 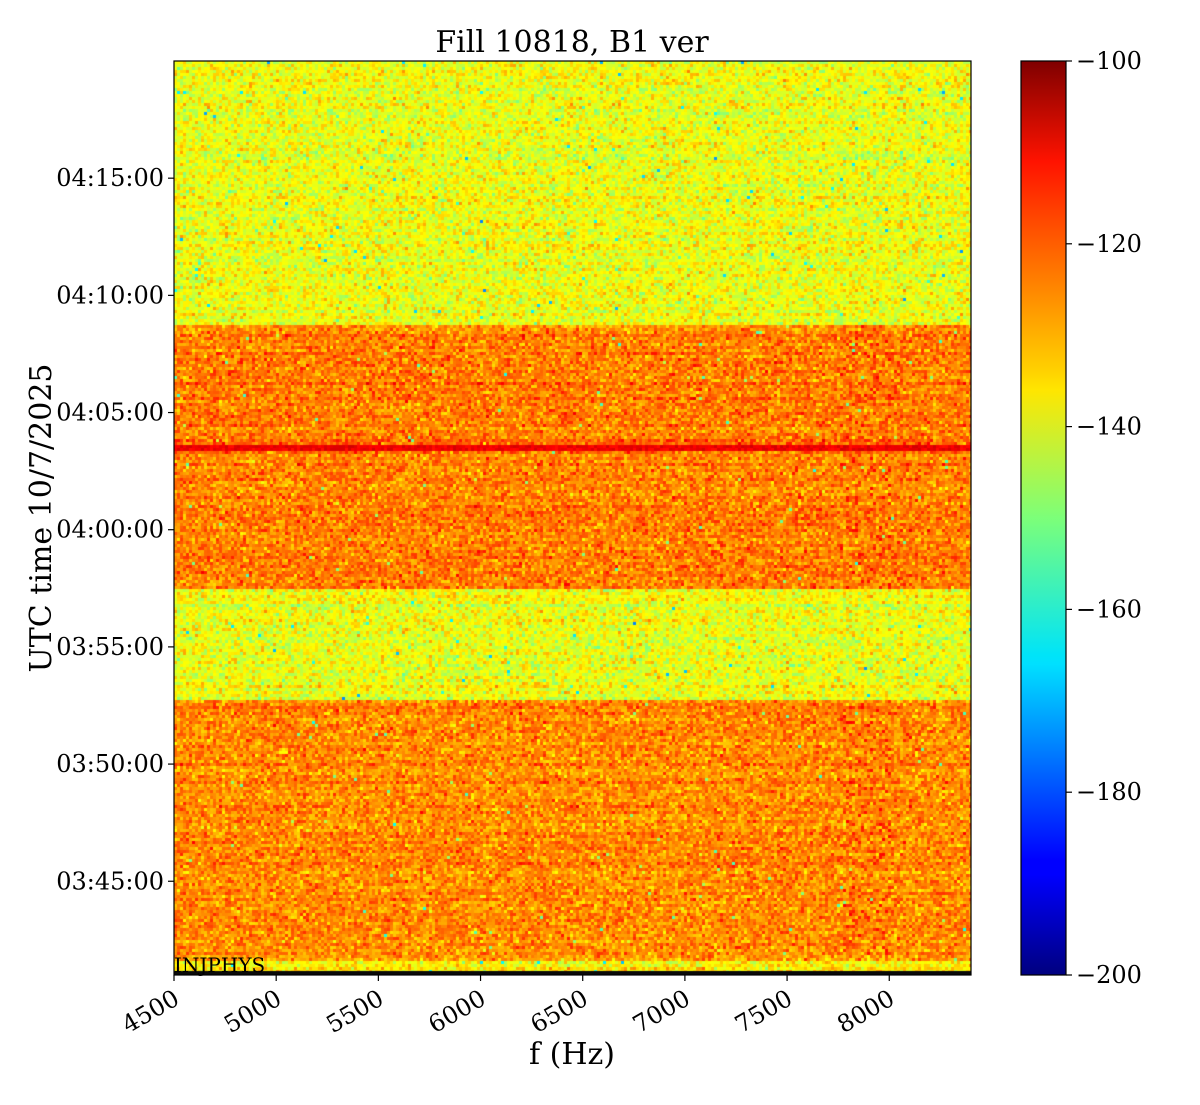 I want to click on y-tick-label: 04:00:00, so click(x=110, y=530).